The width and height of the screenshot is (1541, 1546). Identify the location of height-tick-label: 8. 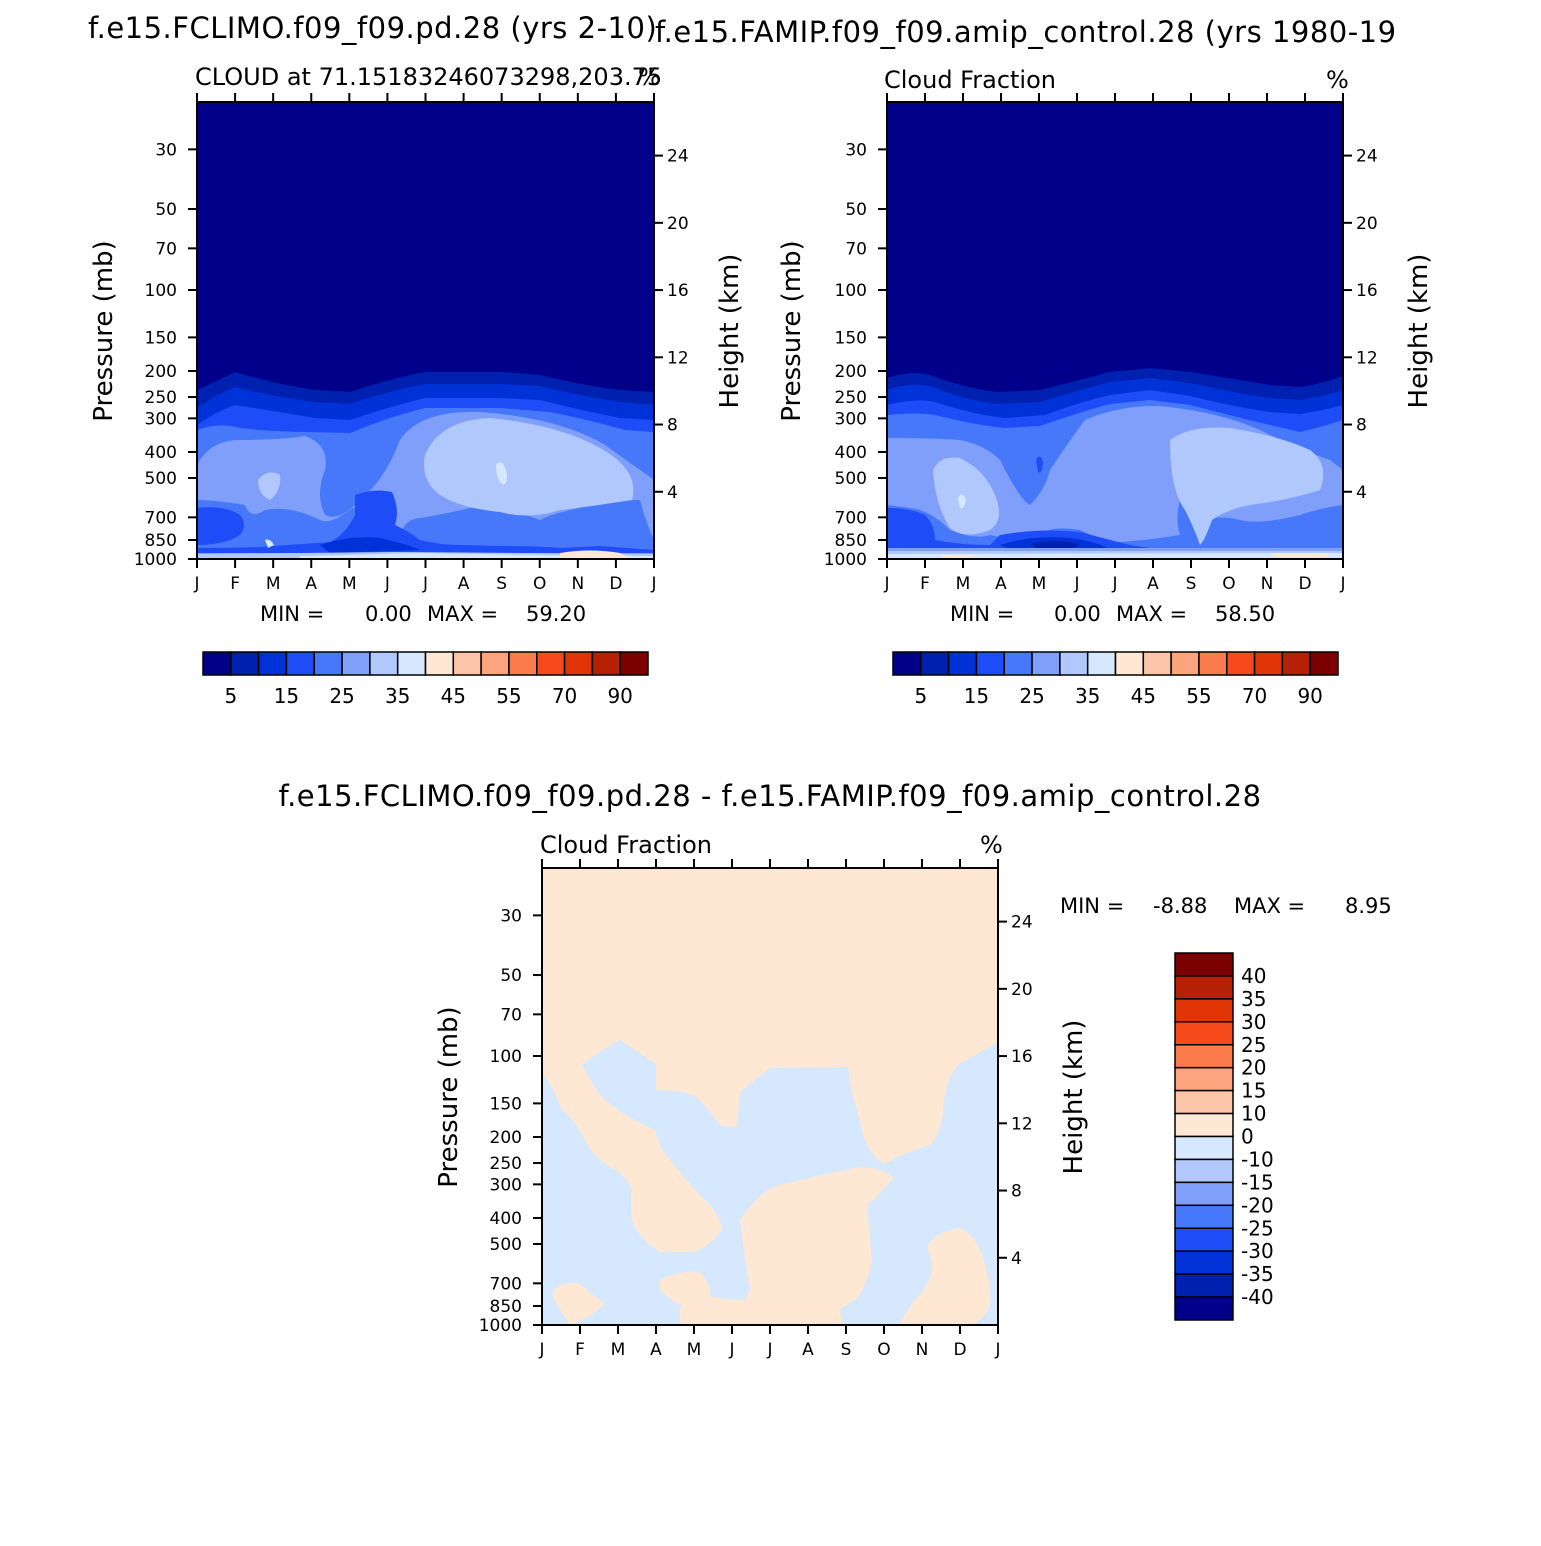
(1361, 426).